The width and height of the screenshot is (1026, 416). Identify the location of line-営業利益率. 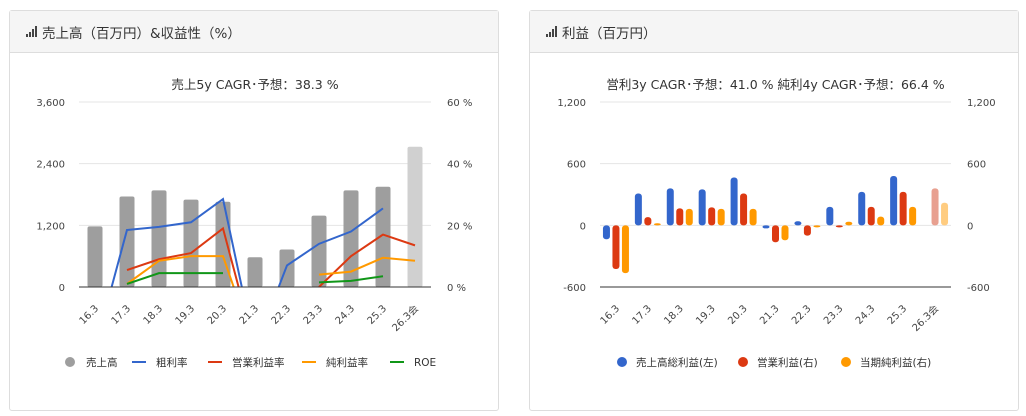
(271, 256).